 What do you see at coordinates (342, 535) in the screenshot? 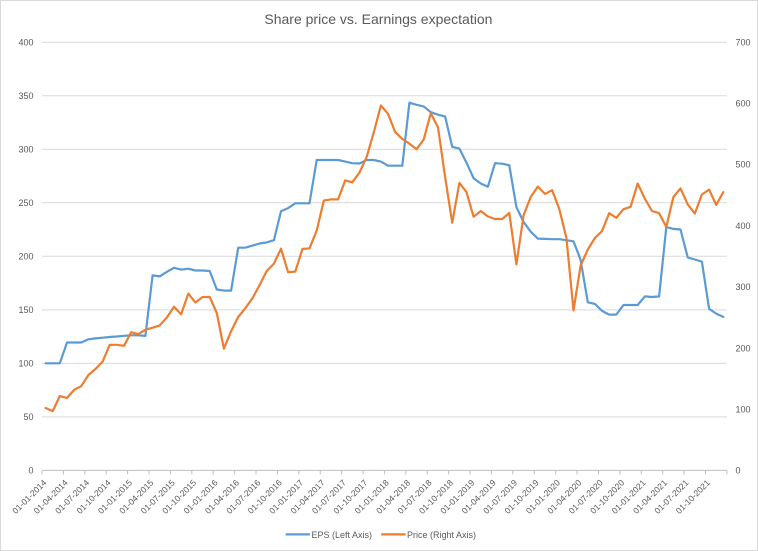
I see `svg-text: EPS (Left Axis)` at bounding box center [342, 535].